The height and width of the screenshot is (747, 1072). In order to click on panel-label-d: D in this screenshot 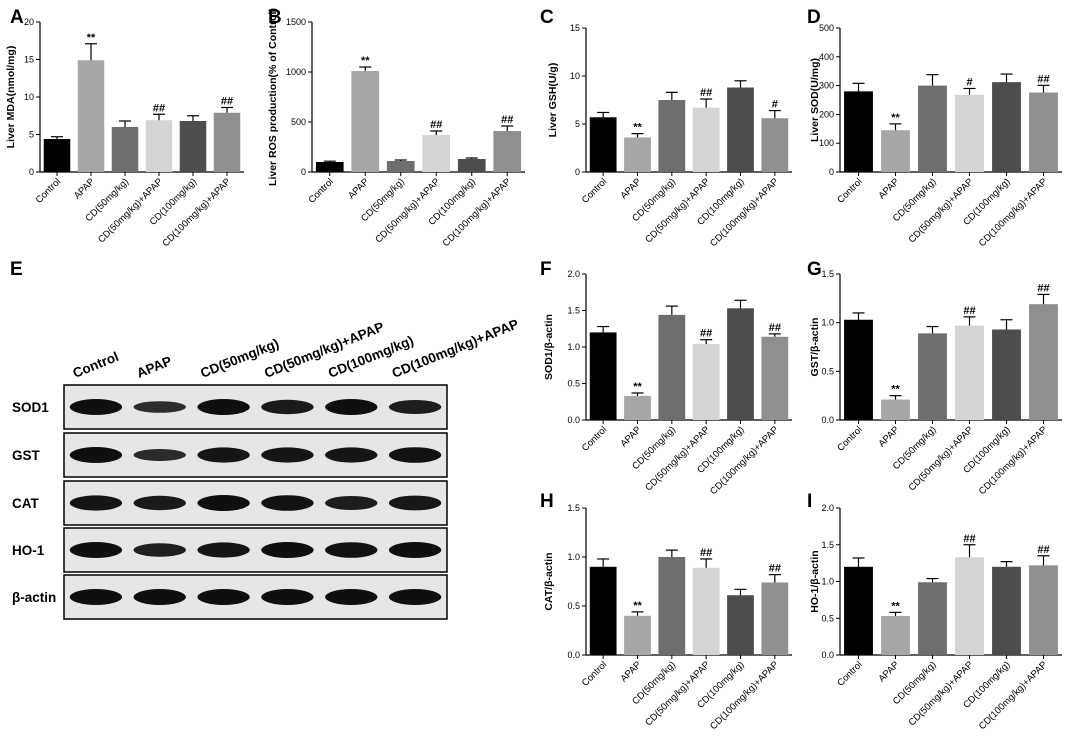, I will do `click(814, 17)`.